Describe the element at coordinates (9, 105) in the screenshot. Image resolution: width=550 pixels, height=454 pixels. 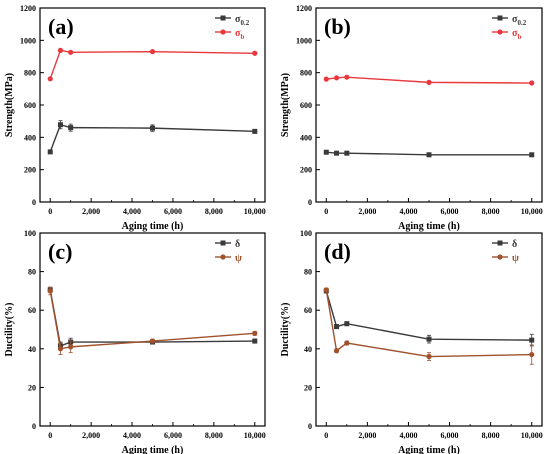
I see `y-axis-label: Strength(MPa)` at that location.